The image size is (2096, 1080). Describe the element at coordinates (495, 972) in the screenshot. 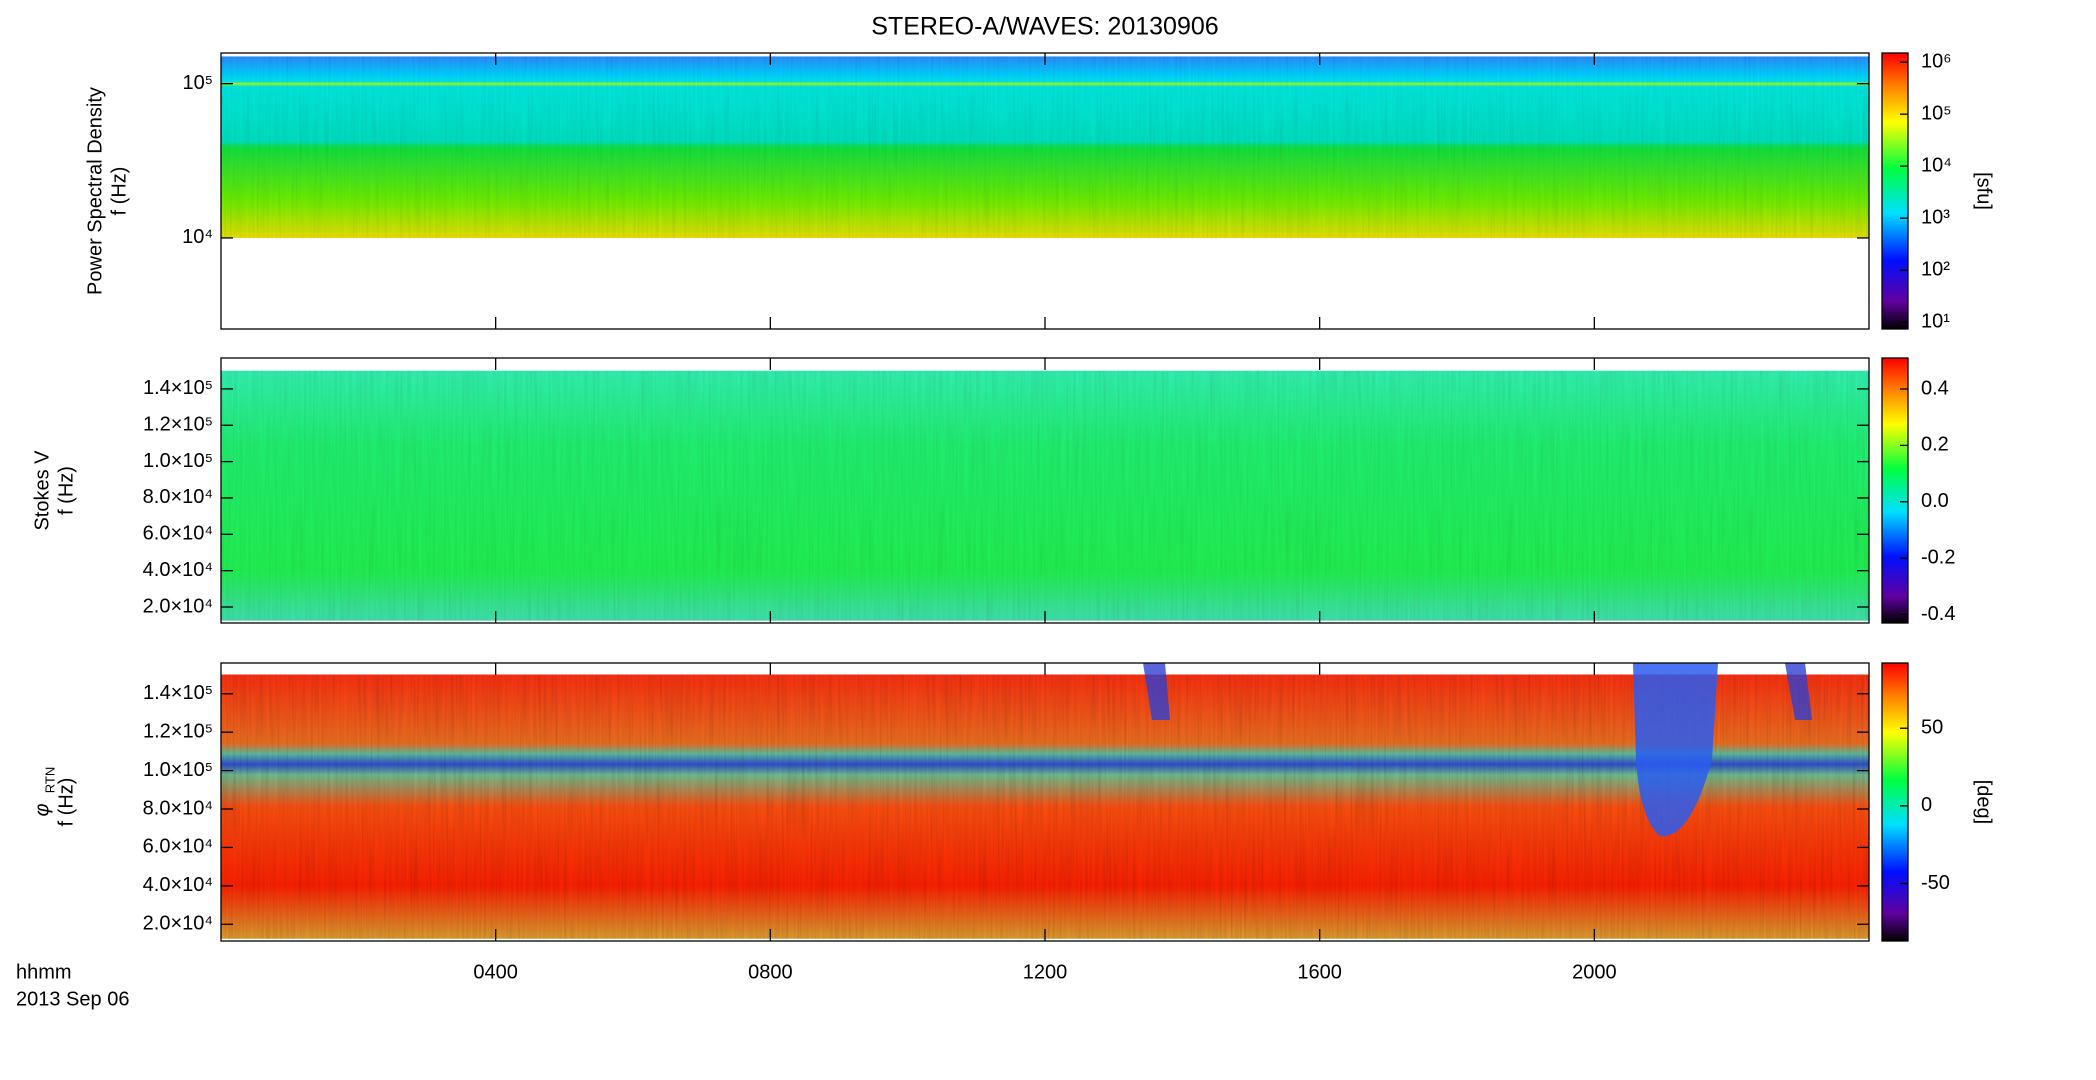

I see `x-tick-label: 0400` at that location.